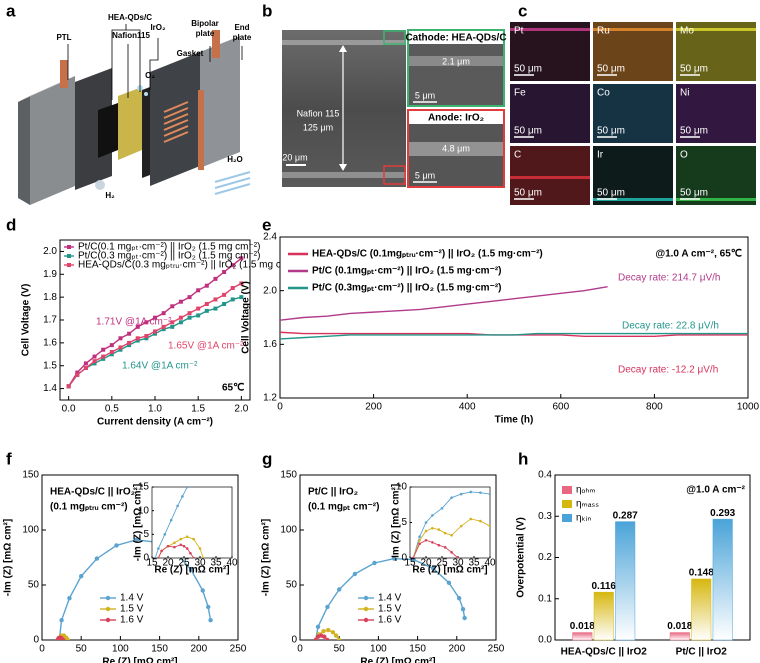 The width and height of the screenshot is (760, 663). What do you see at coordinates (522, 10) in the screenshot?
I see `panel-label: c` at bounding box center [522, 10].